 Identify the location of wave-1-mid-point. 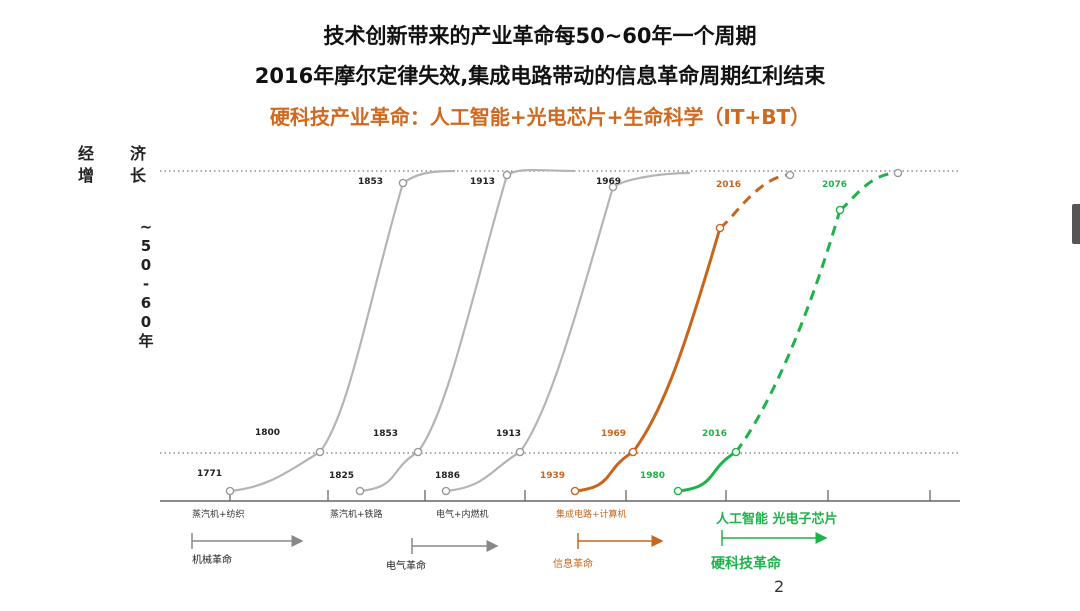
(320, 452).